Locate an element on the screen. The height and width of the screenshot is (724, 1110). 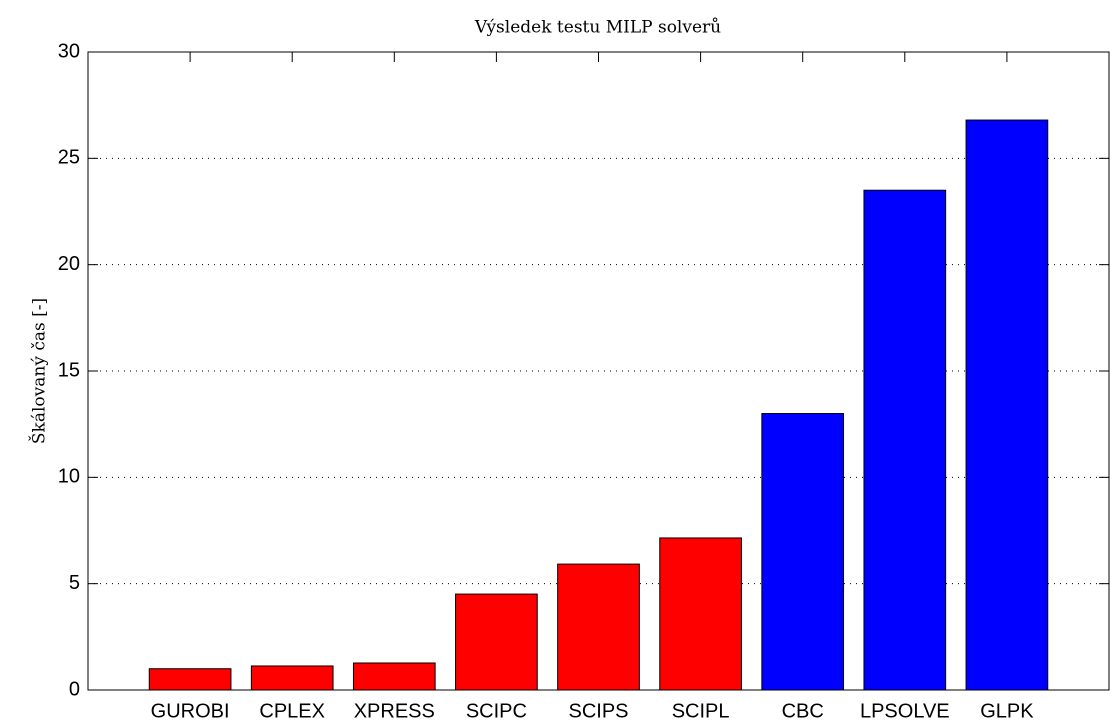
x-tick-label: LPSOLVE is located at coordinates (905, 711).